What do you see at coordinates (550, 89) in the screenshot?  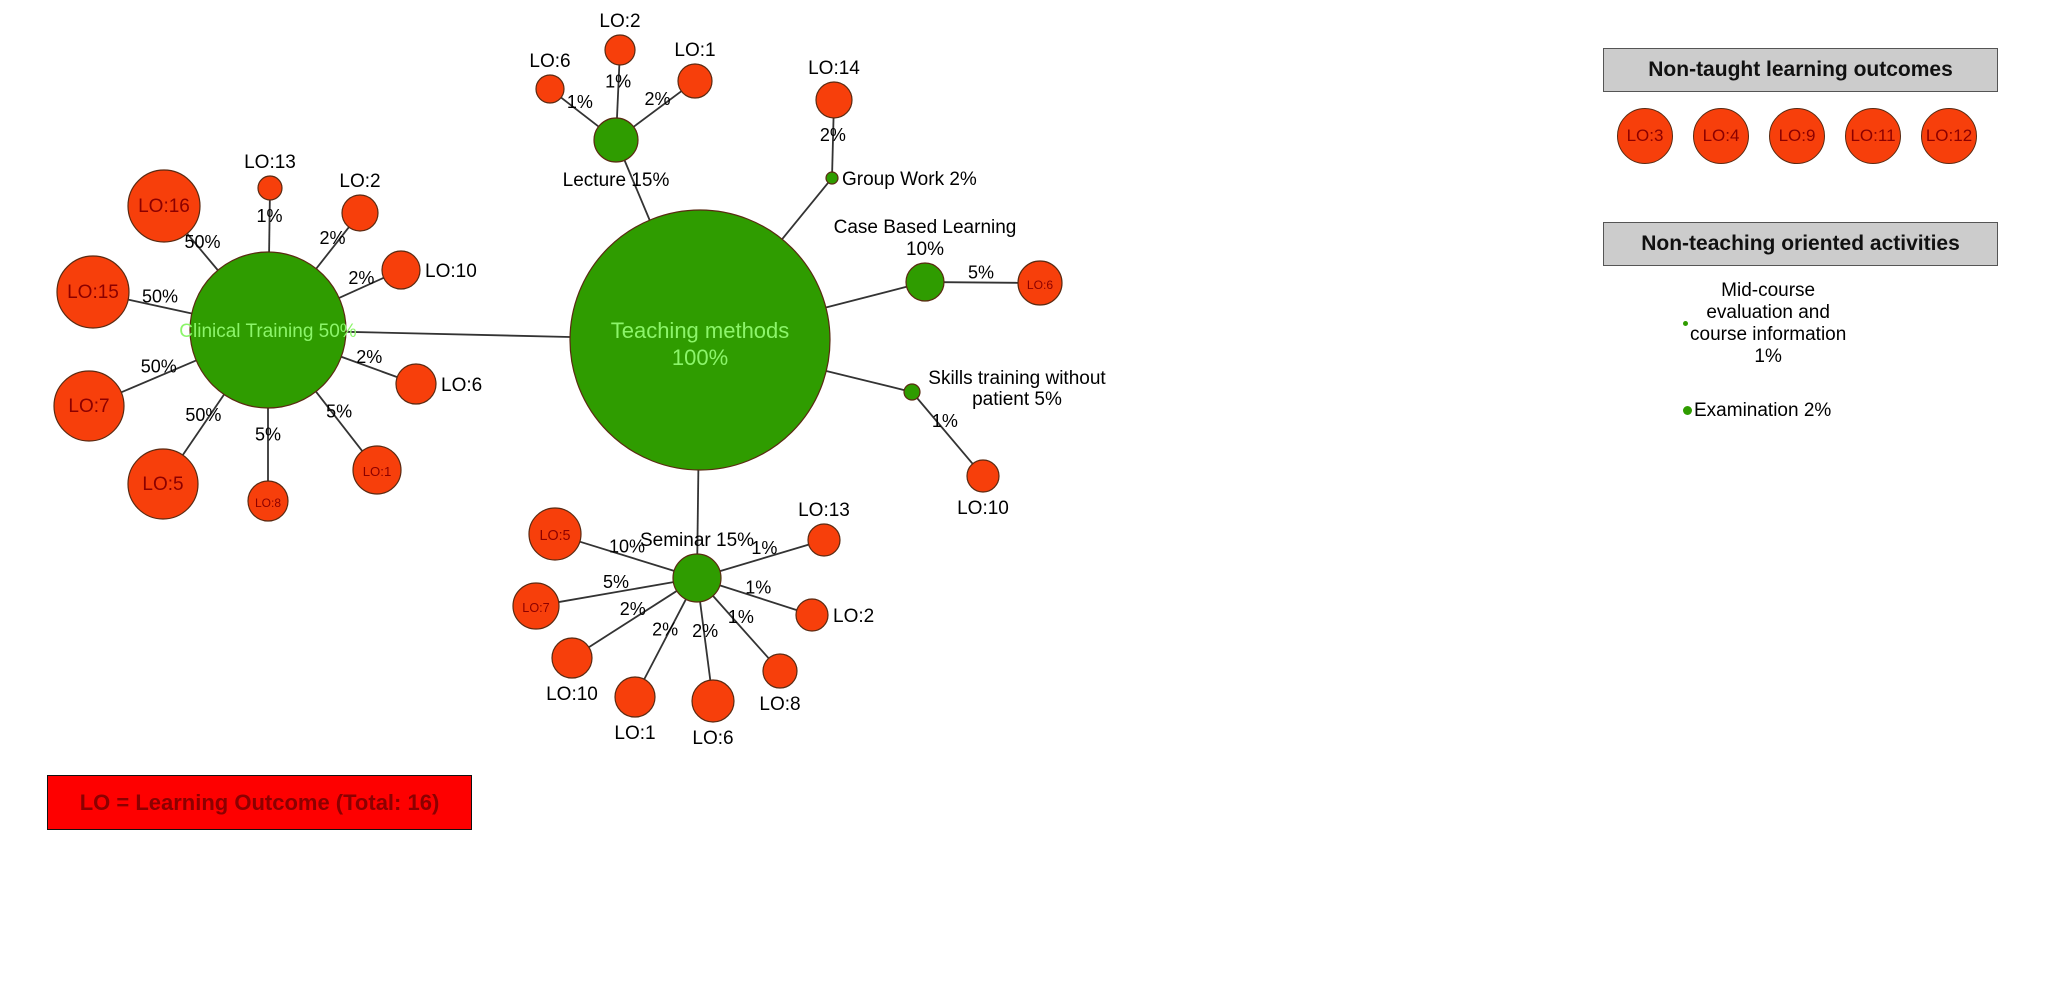 I see `node-outcome-LO6-lecture` at bounding box center [550, 89].